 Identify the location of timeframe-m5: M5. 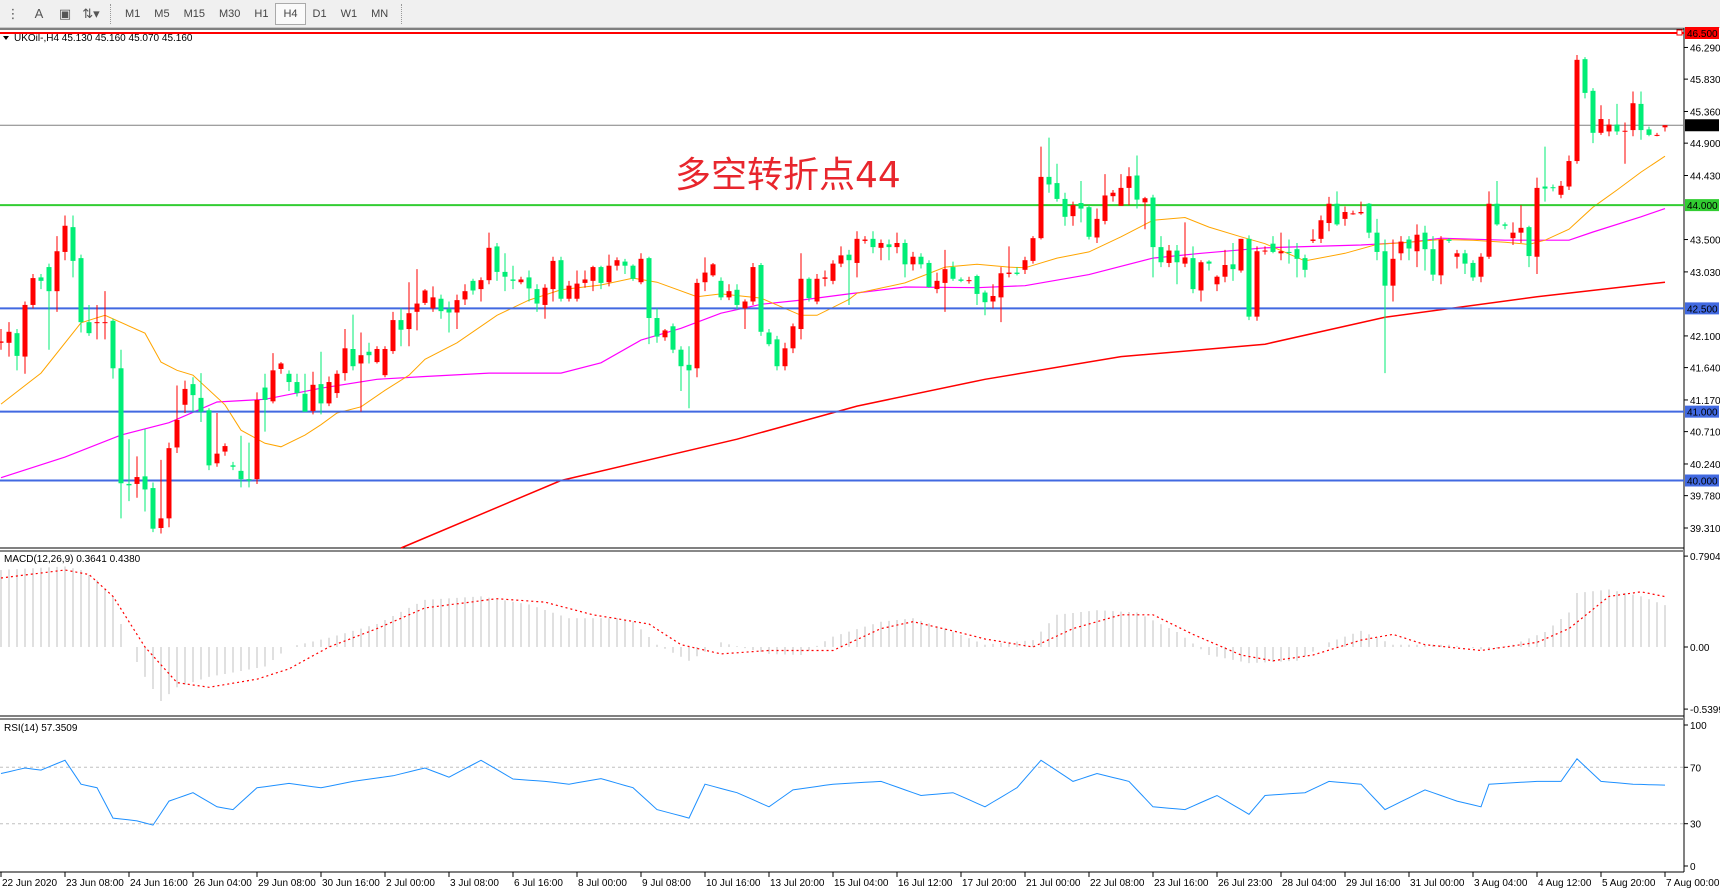
(162, 13).